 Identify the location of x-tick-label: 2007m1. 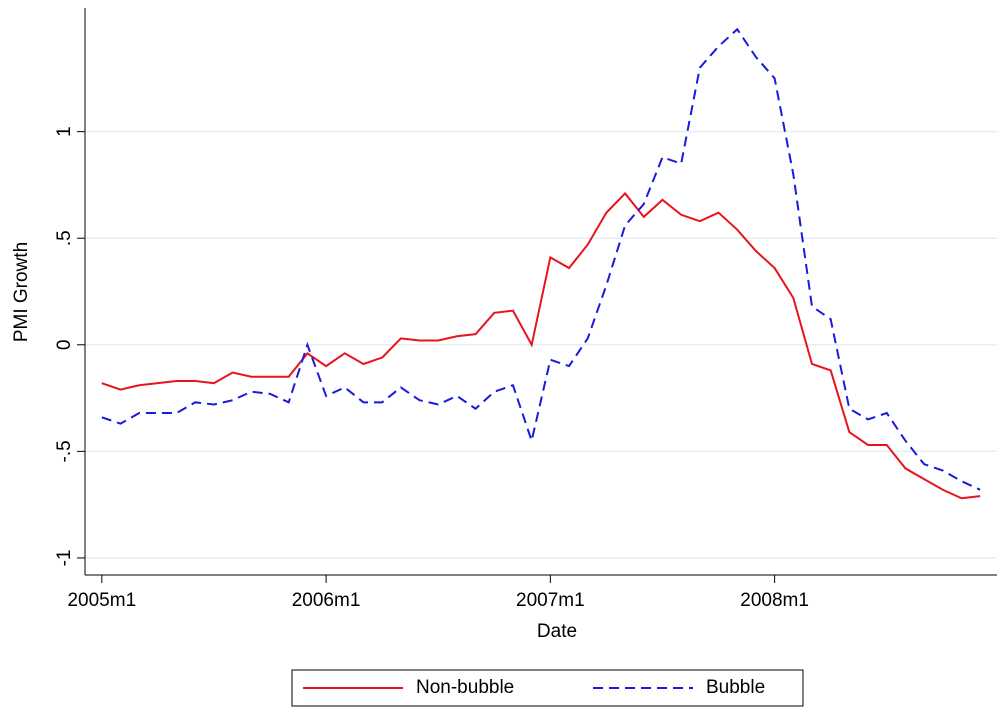
(550, 600).